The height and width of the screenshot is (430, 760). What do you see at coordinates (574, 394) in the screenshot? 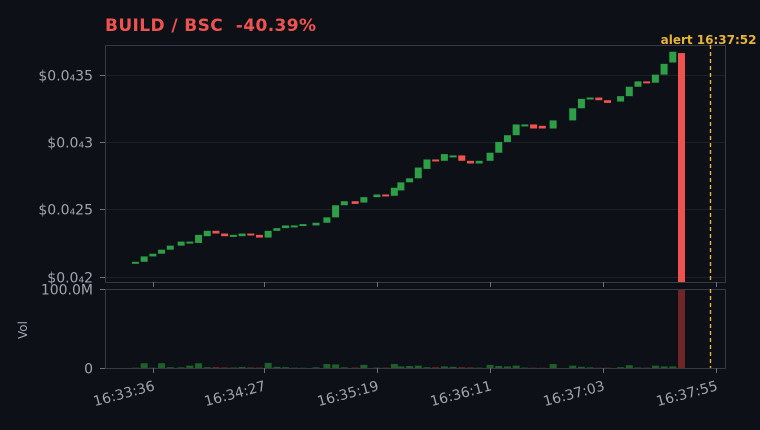
I see `time-tick-label: 16:37:03` at bounding box center [574, 394].